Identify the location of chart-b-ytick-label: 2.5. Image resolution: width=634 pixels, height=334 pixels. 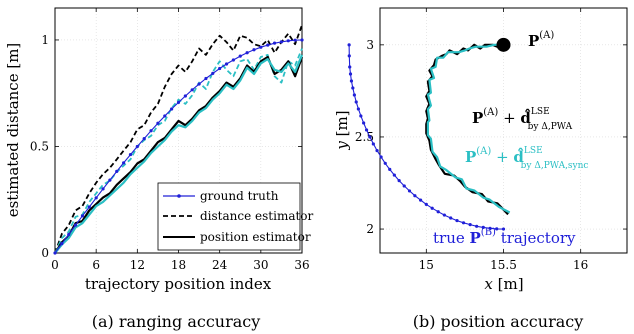
(364, 137).